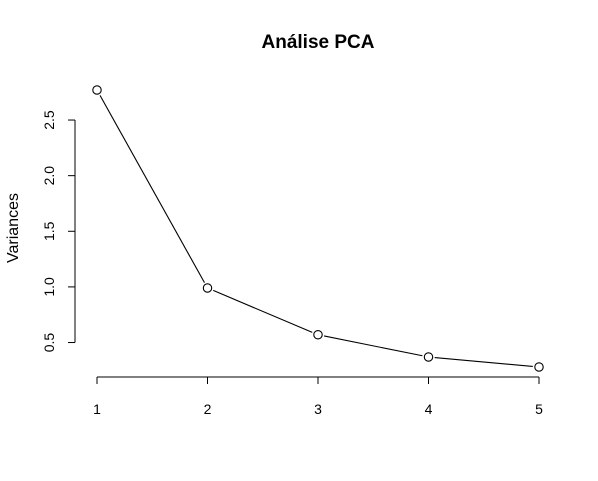 The width and height of the screenshot is (598, 481). I want to click on x-tick-label: 4, so click(429, 409).